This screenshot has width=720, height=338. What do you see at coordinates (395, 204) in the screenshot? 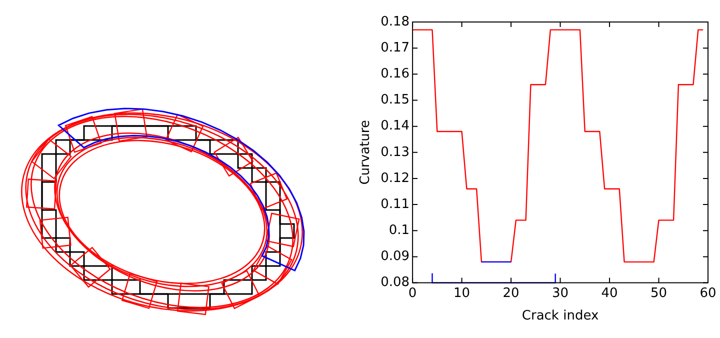
I see `y-tick-label: 0.11` at bounding box center [395, 204].